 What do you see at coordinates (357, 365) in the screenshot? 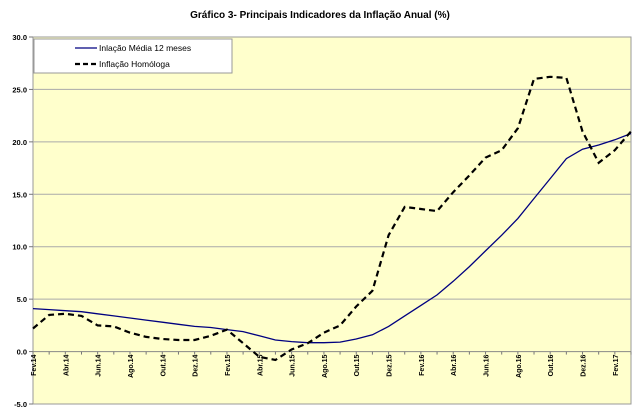
I see `x-tick-label: Out.15` at bounding box center [357, 365].